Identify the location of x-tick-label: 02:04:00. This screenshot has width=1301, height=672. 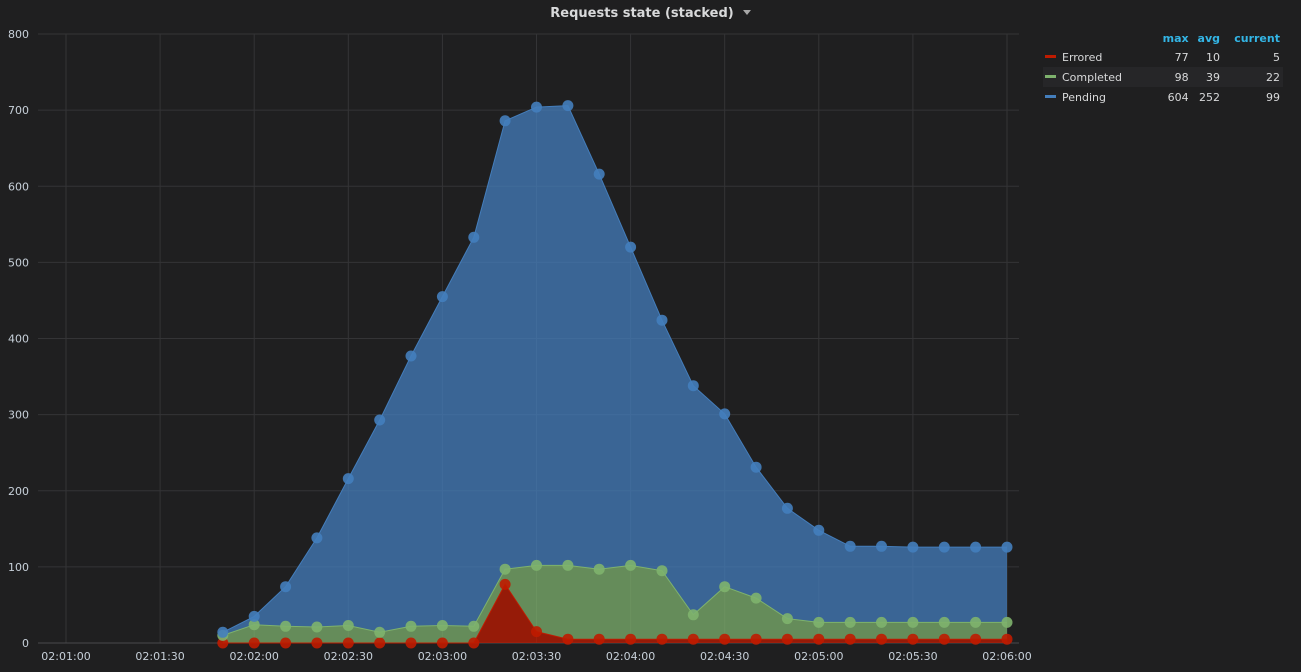
(630, 656).